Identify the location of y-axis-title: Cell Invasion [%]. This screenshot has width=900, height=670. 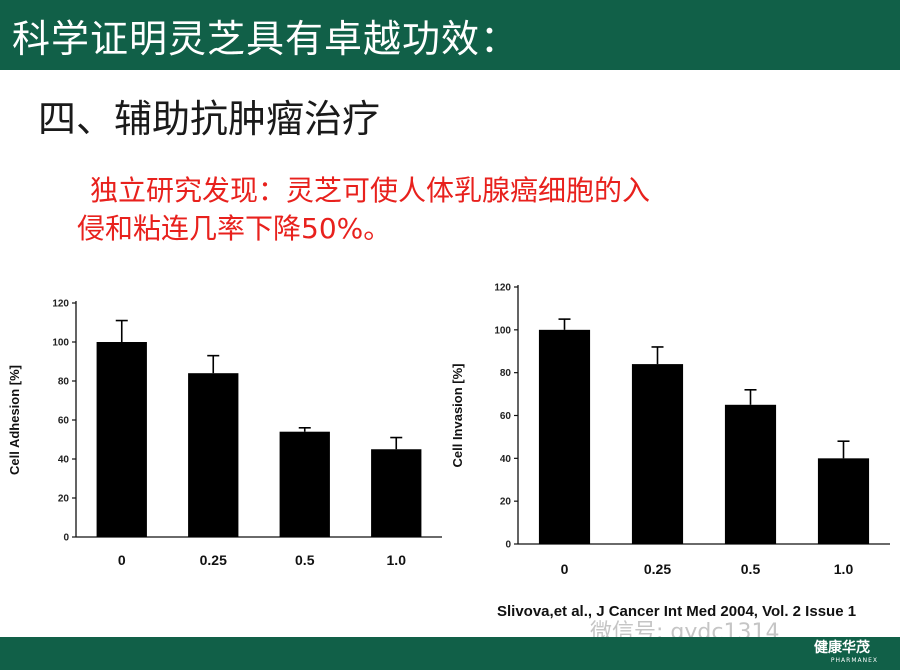
(457, 415).